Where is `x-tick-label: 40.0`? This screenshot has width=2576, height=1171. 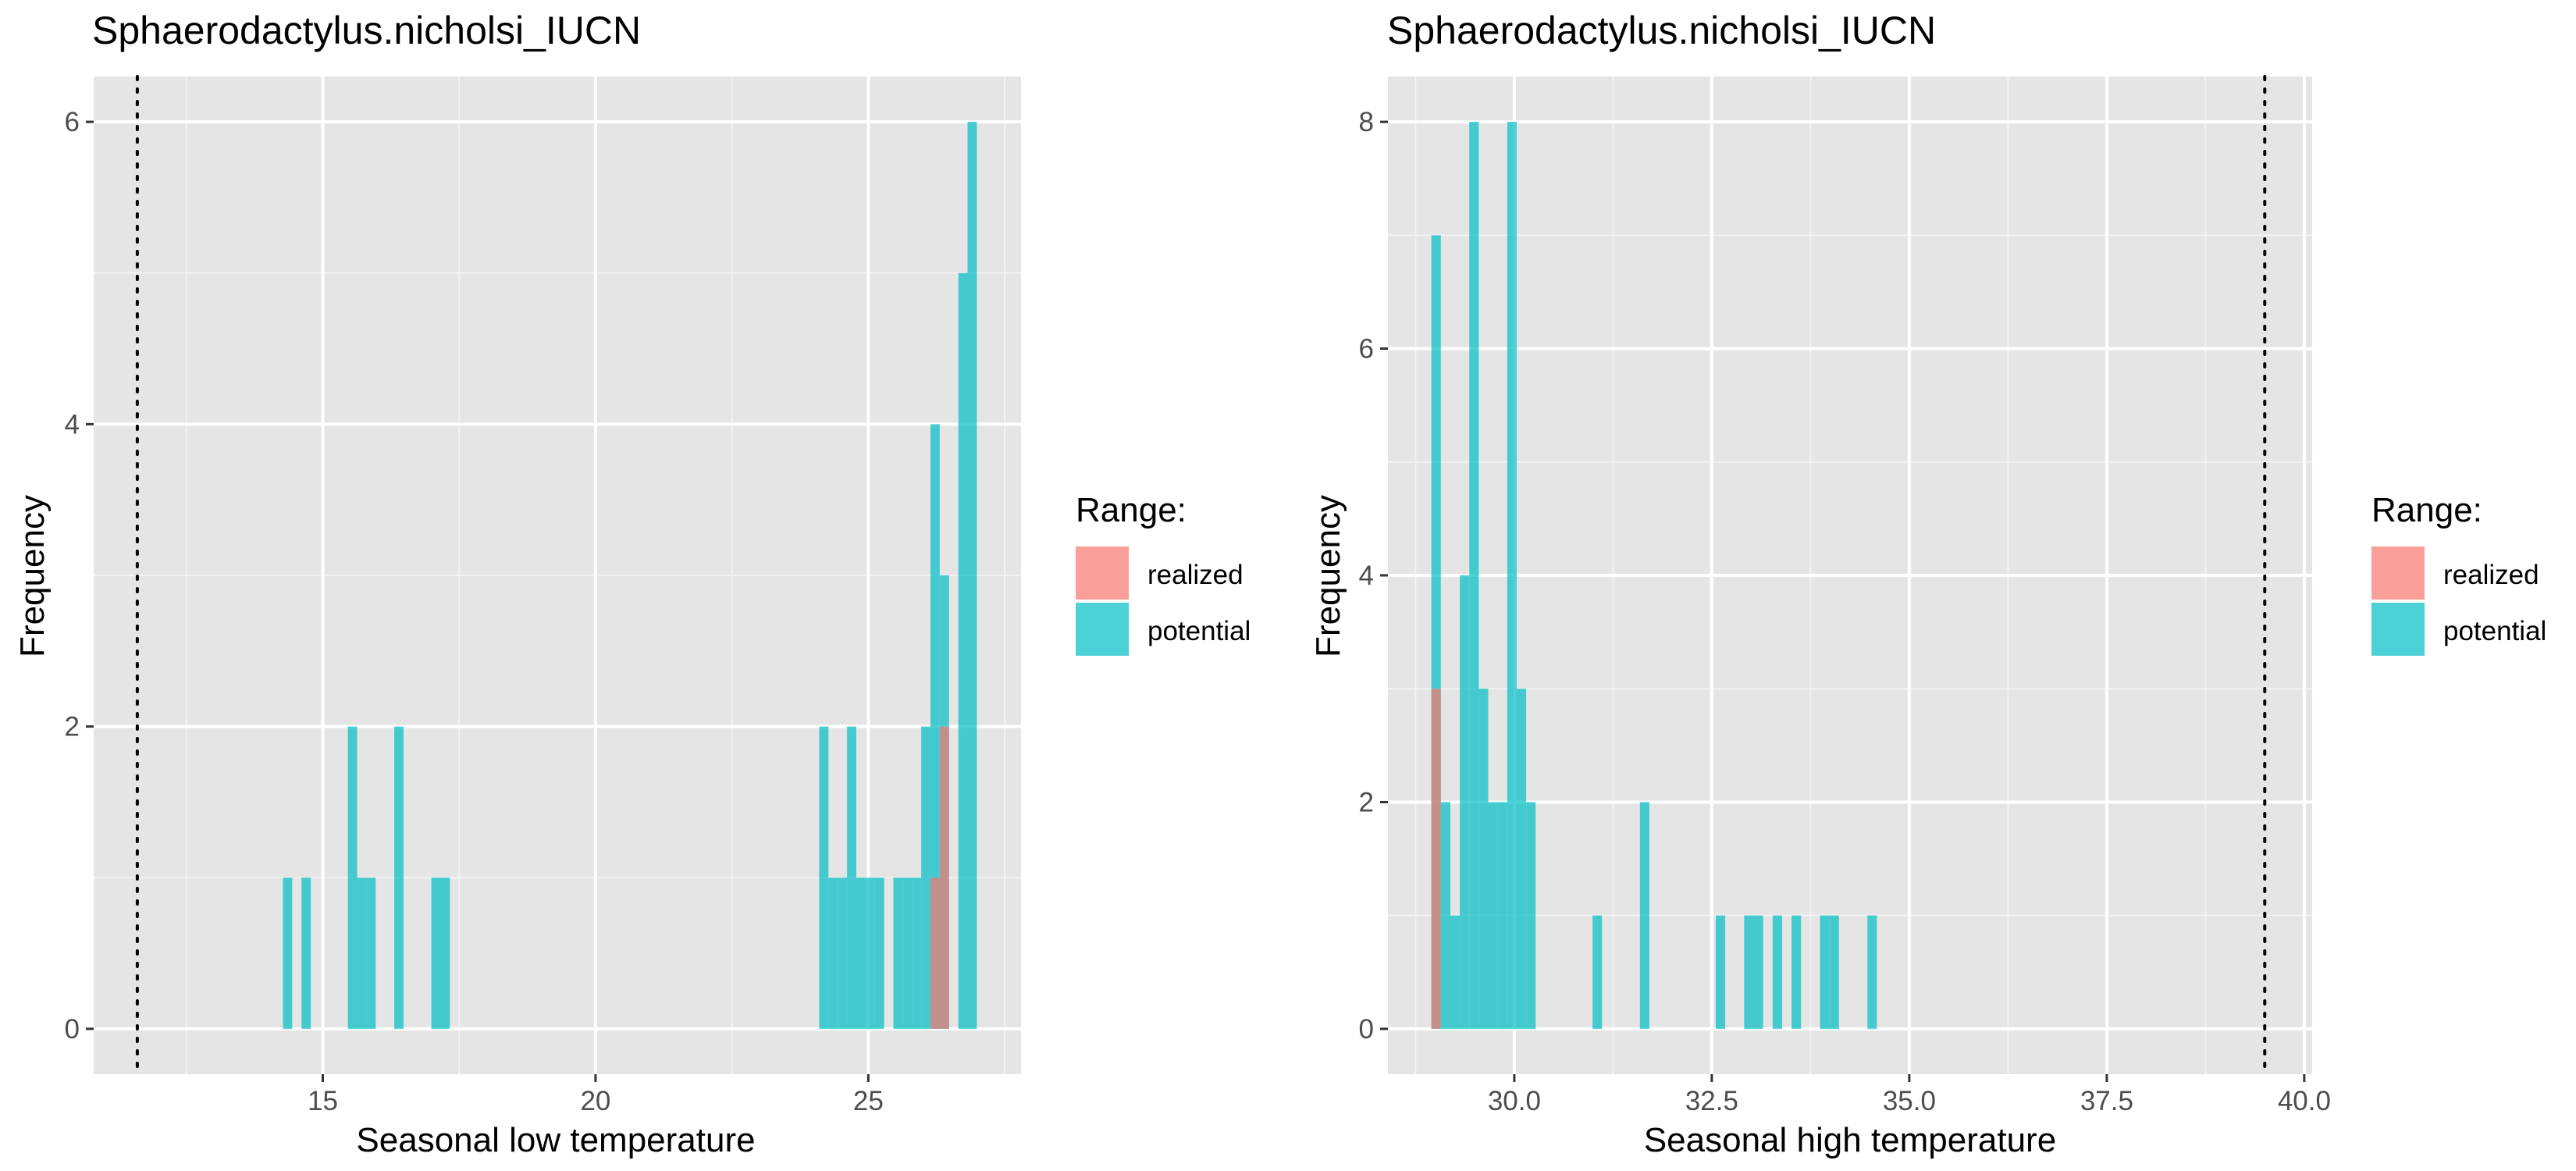
x-tick-label: 40.0 is located at coordinates (2304, 1101).